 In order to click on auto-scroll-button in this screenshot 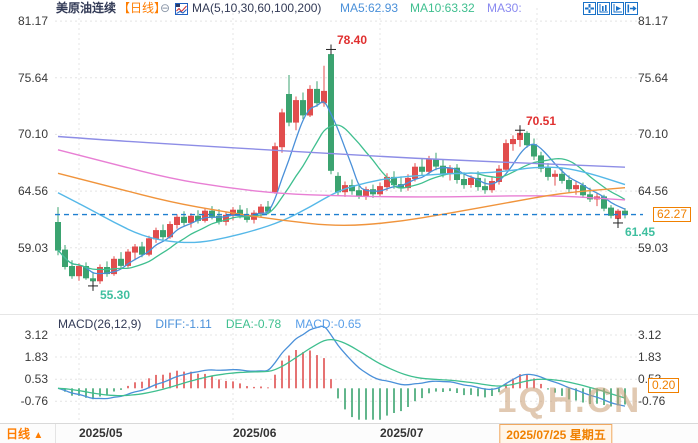, I will do `click(617, 8)`.